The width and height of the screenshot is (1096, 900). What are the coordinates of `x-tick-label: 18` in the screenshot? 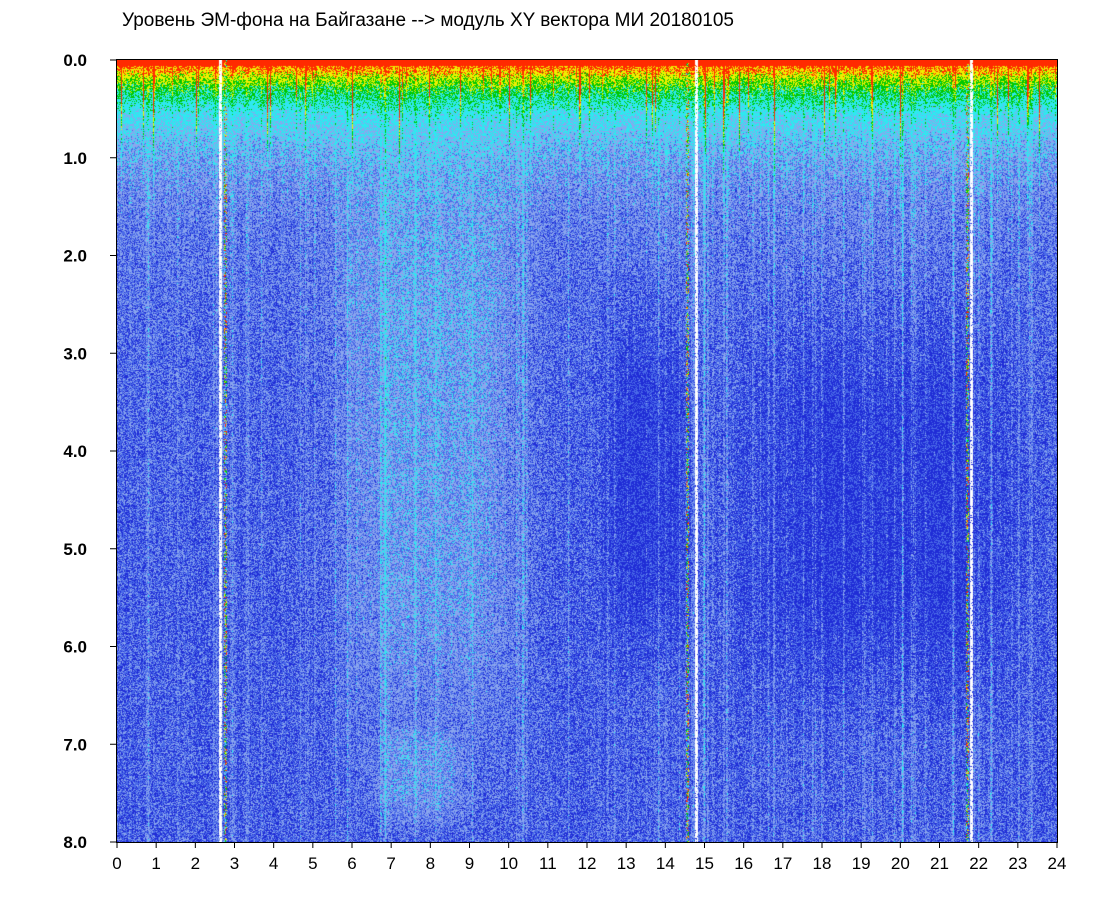 It's located at (822, 863).